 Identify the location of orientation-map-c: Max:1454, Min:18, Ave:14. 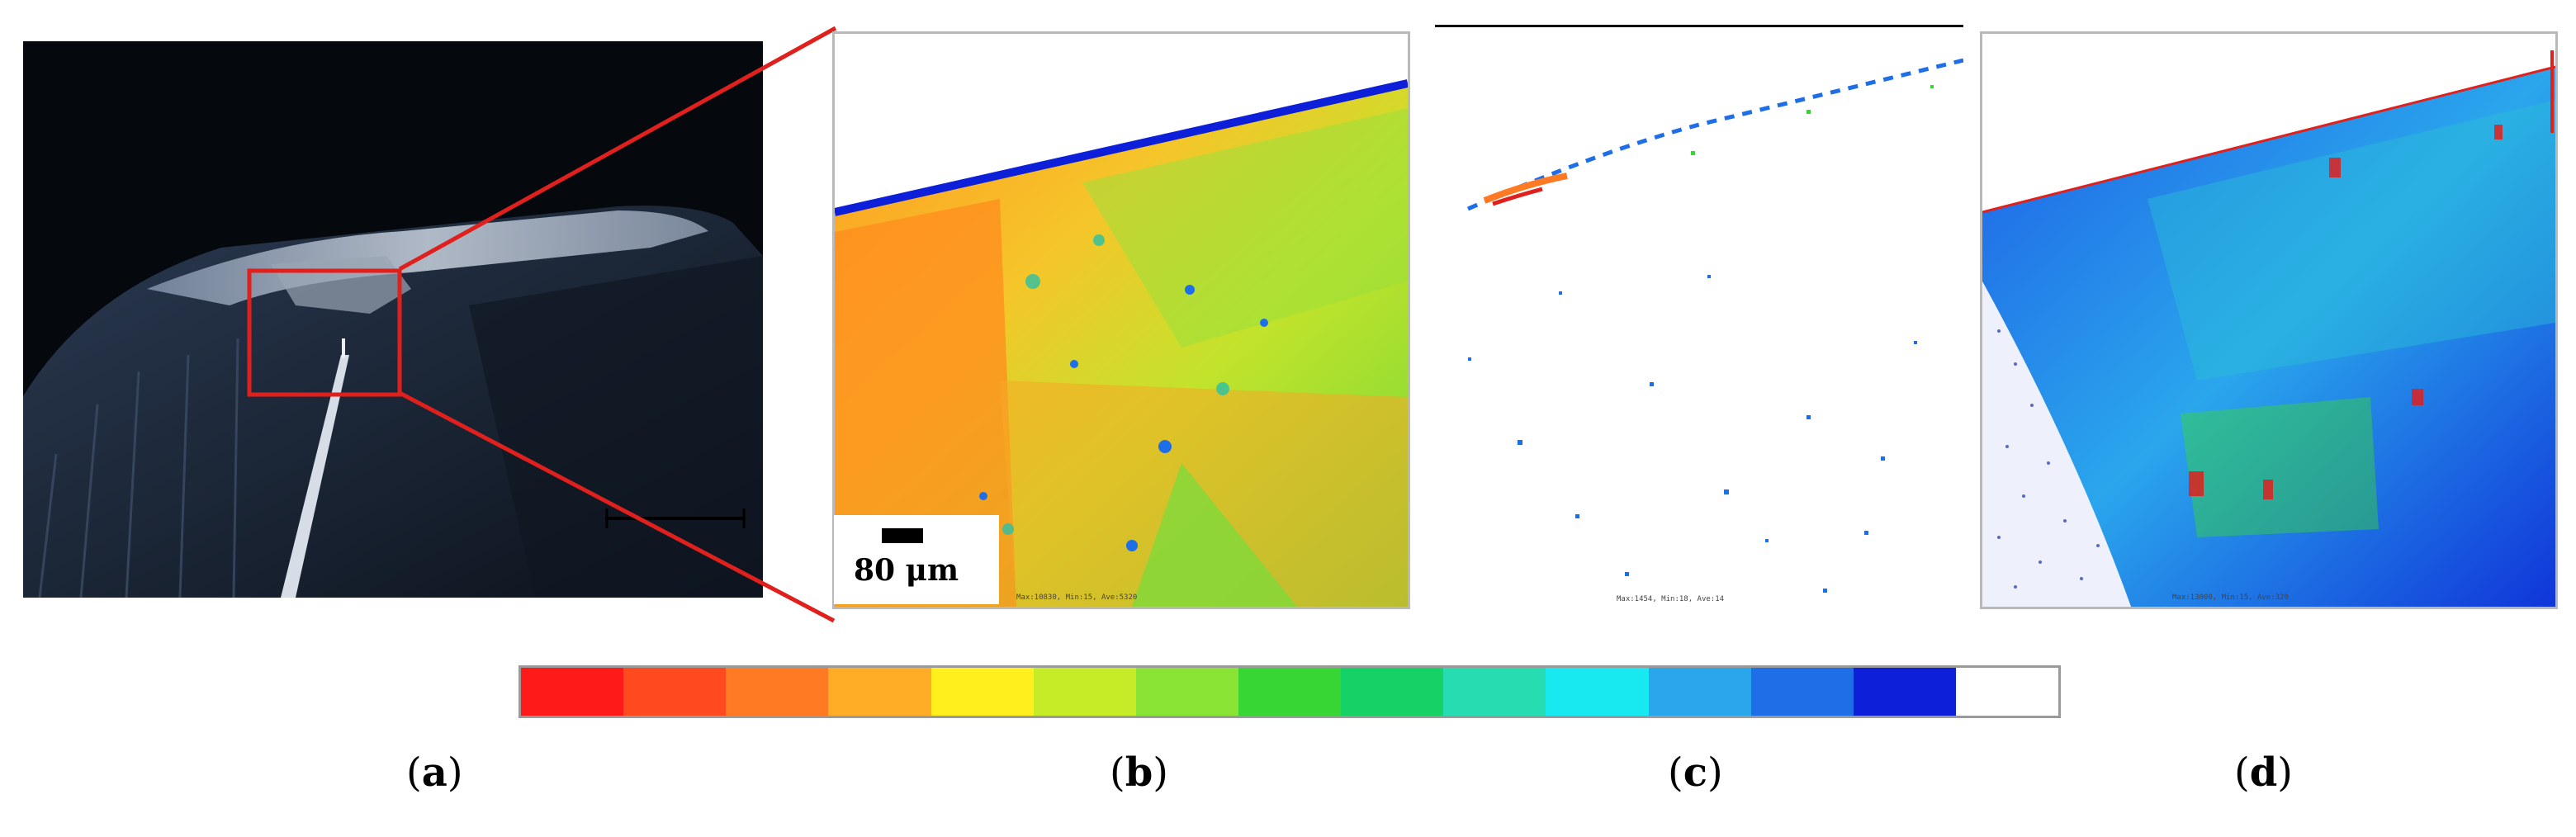
(1699, 316).